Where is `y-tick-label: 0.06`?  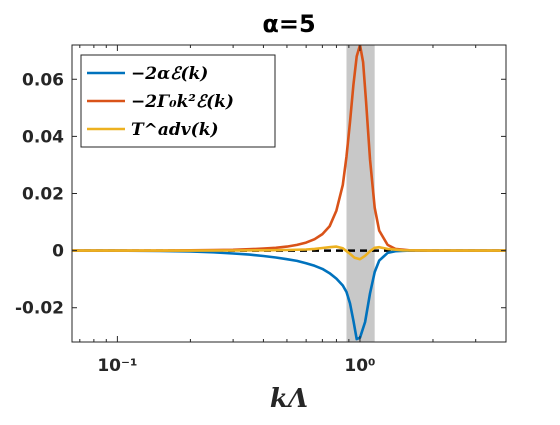 y-tick-label: 0.06 is located at coordinates (43, 80).